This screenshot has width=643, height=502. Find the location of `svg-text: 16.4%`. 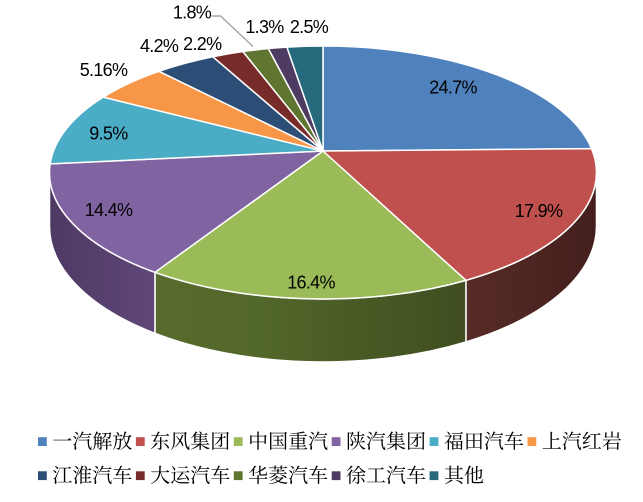

svg-text: 16.4% is located at coordinates (311, 283).